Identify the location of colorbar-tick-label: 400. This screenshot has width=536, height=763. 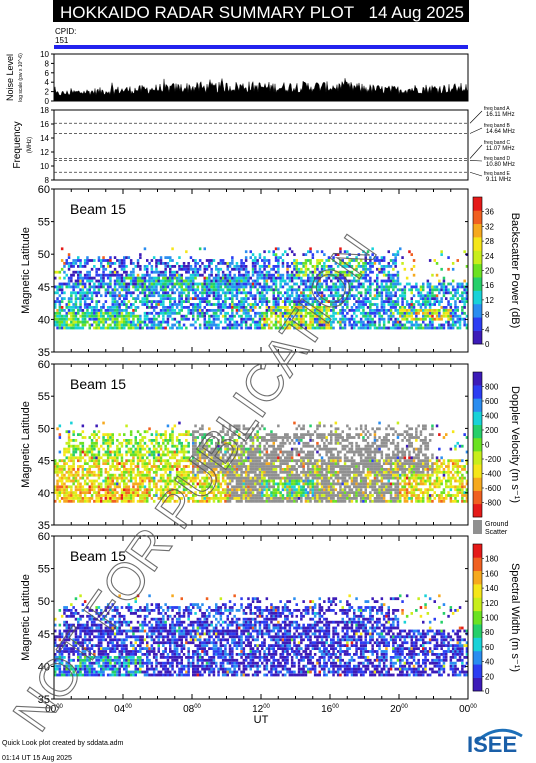
(492, 416).